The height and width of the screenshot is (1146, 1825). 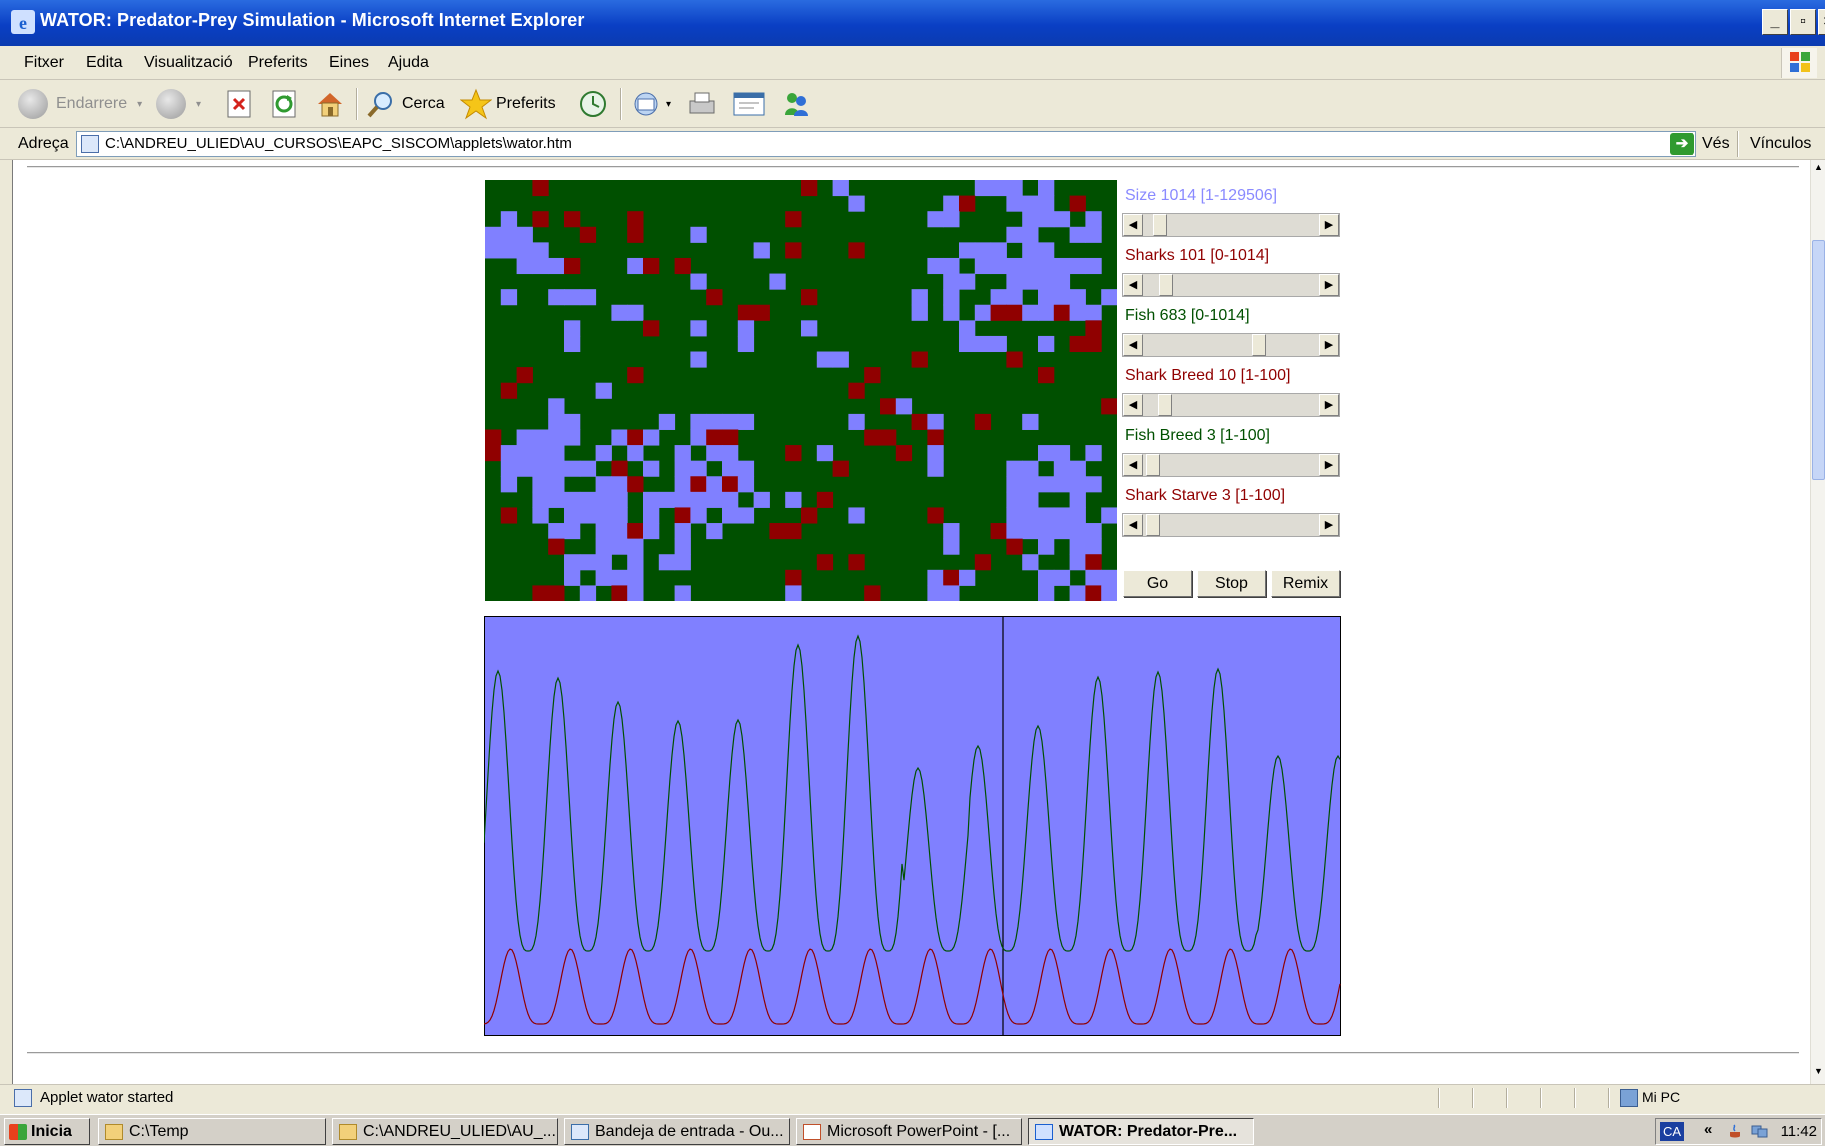 I want to click on menu-fitxer: Fitxer, so click(x=44, y=62).